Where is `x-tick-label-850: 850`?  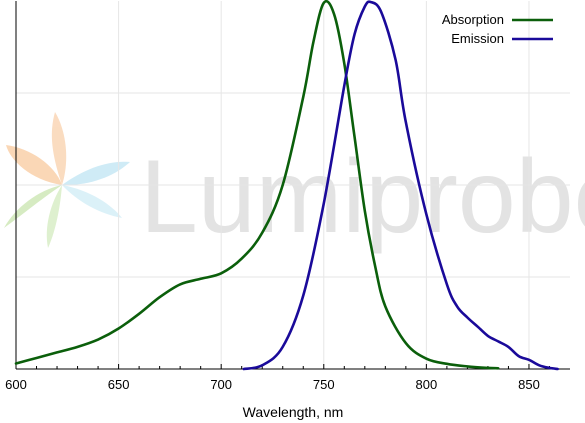 x-tick-label-850: 850 is located at coordinates (529, 384).